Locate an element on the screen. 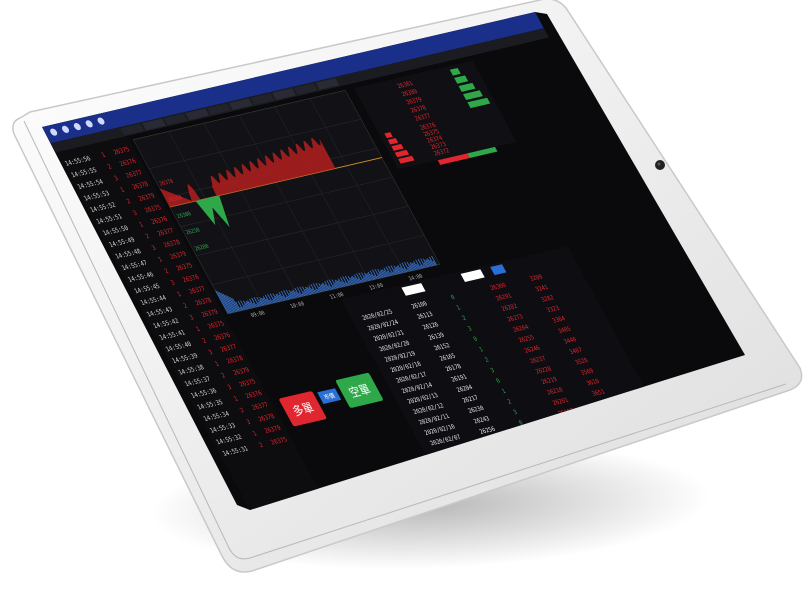 The height and width of the screenshot is (597, 812). history-volume: 3651 is located at coordinates (598, 393).